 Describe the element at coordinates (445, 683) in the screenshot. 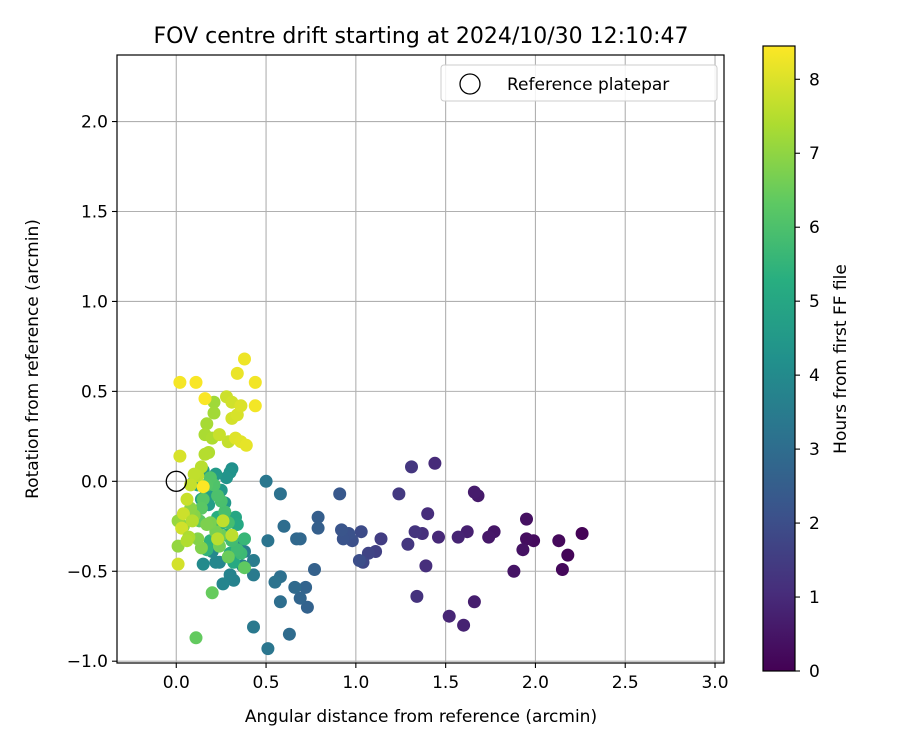

I see `x-tick-label: 1.5` at that location.